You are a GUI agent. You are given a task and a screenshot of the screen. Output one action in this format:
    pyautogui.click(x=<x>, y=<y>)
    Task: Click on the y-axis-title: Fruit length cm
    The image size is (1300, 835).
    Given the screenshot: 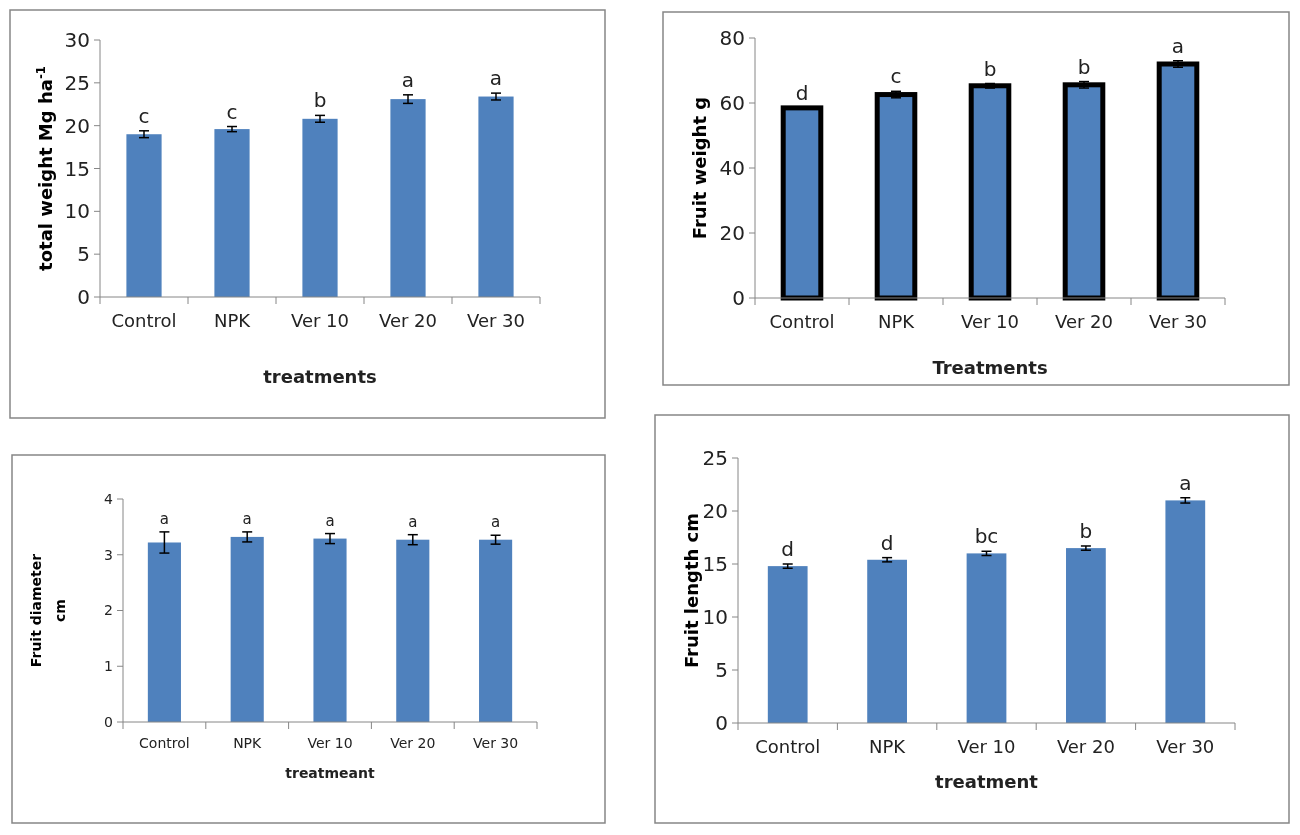 What is the action you would take?
    pyautogui.click(x=692, y=590)
    